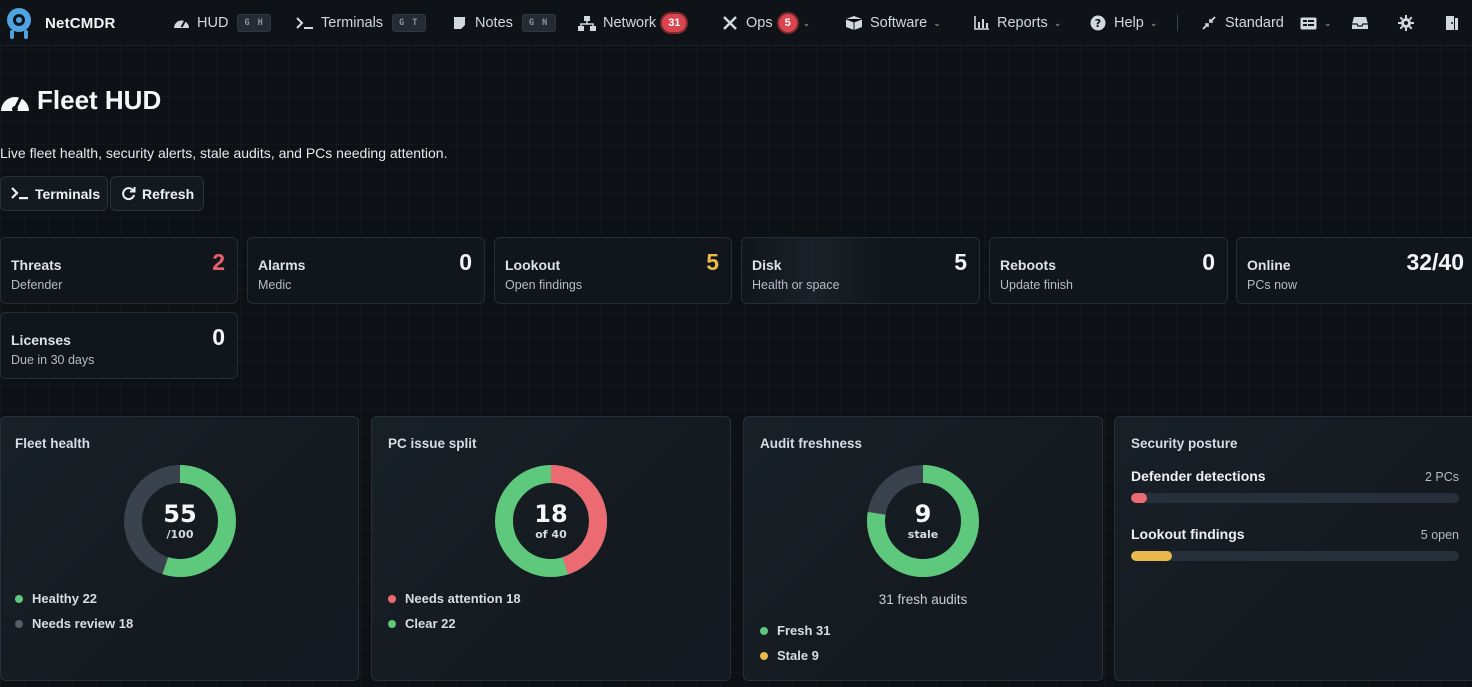  I want to click on stat-card-threats: Threats Defender 2, so click(119, 270).